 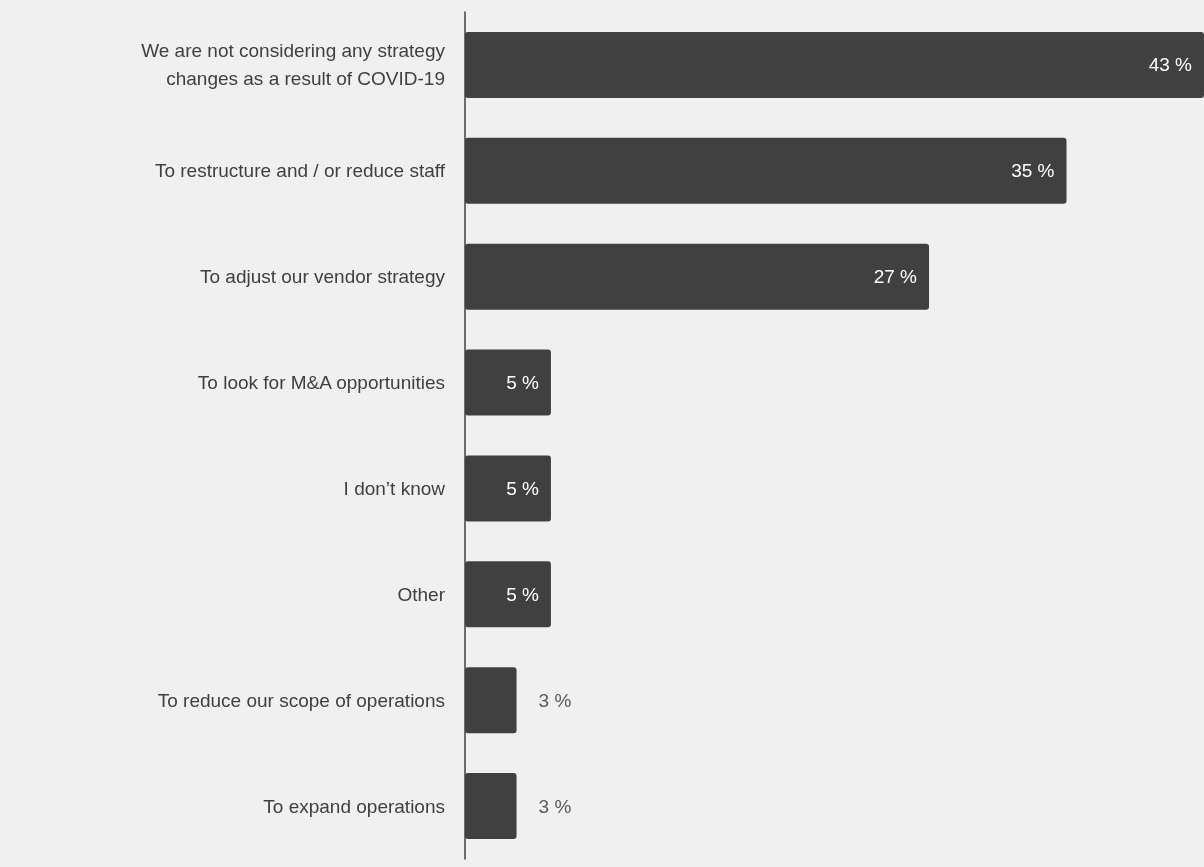 I want to click on y-tick-label: I don’t know, so click(x=394, y=488).